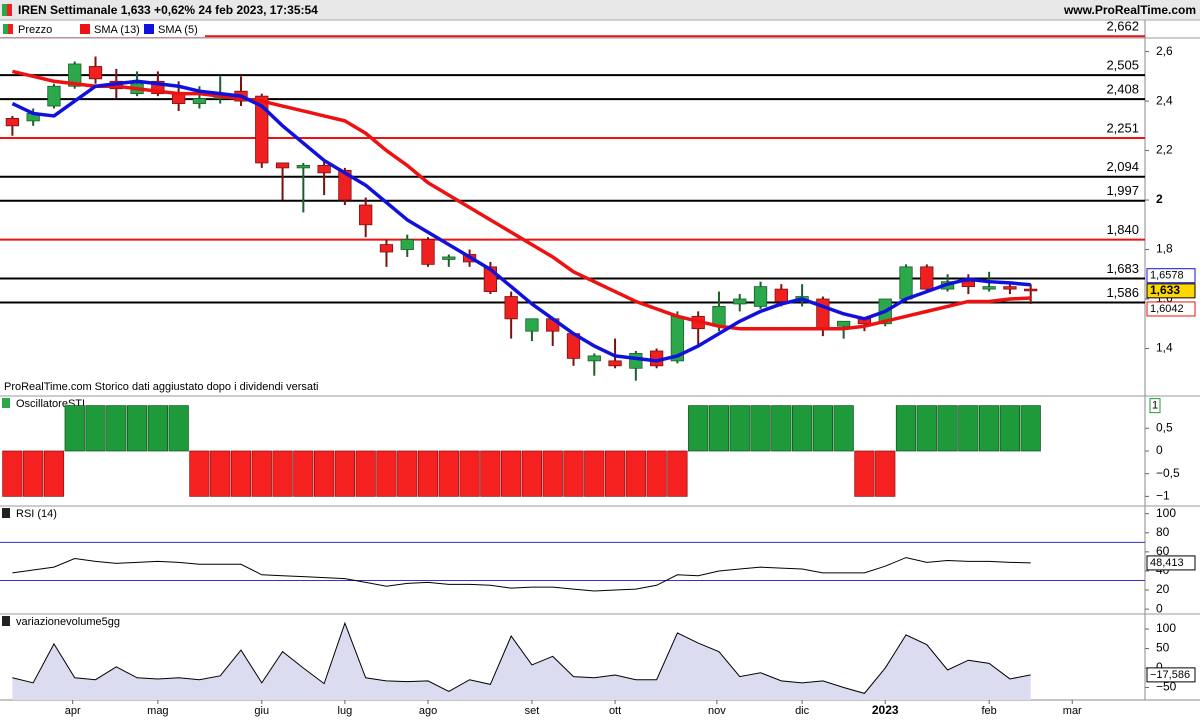 The image size is (1200, 720). What do you see at coordinates (178, 30) in the screenshot?
I see `legend-label: SMA (5)` at bounding box center [178, 30].